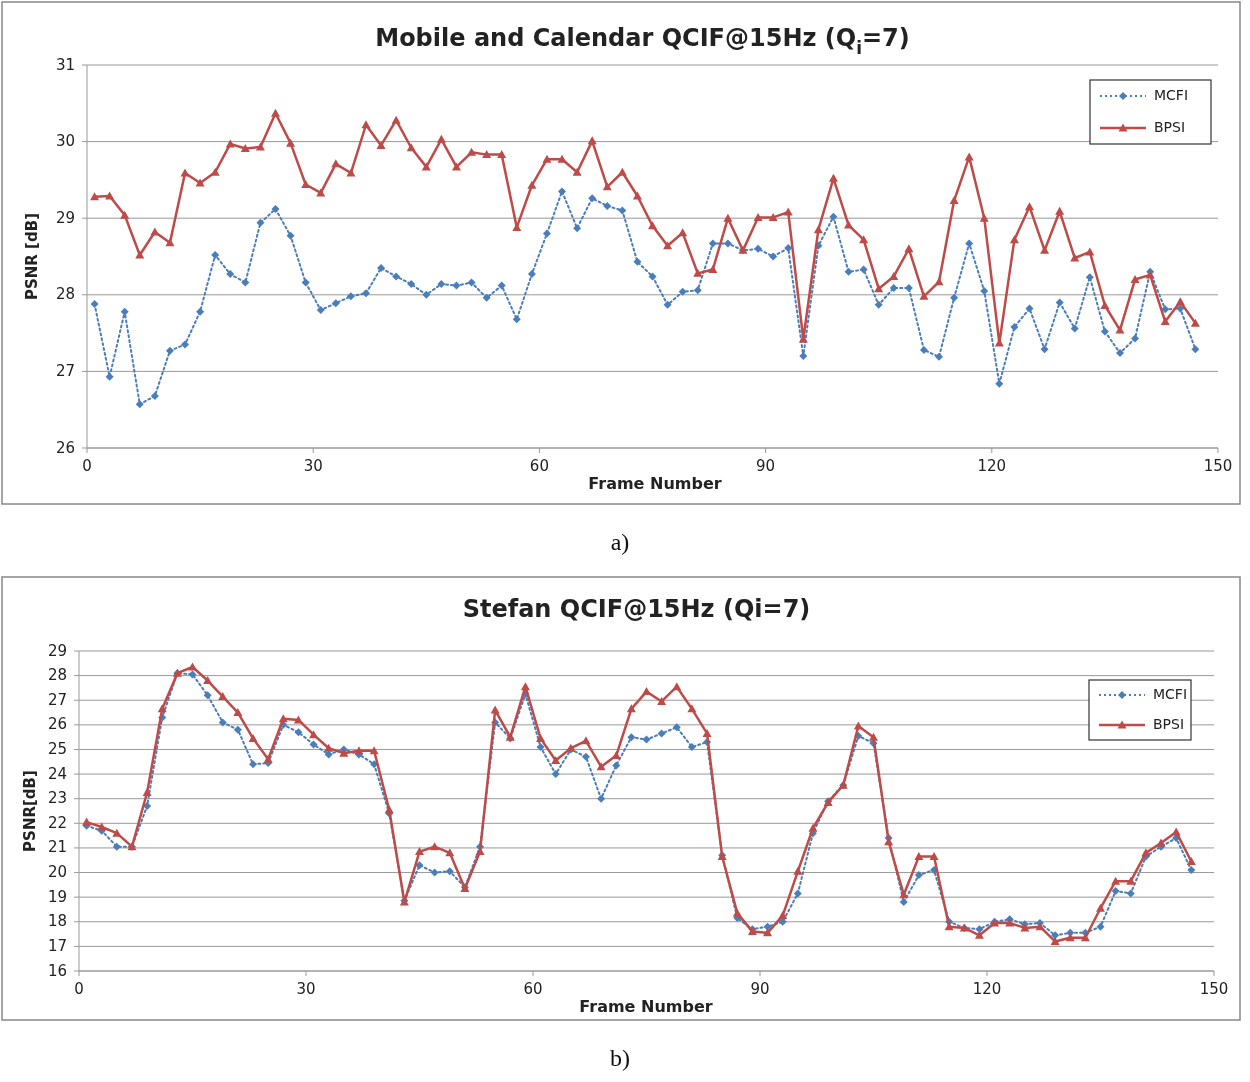 The width and height of the screenshot is (1250, 1082). I want to click on text: b), so click(620, 1058).